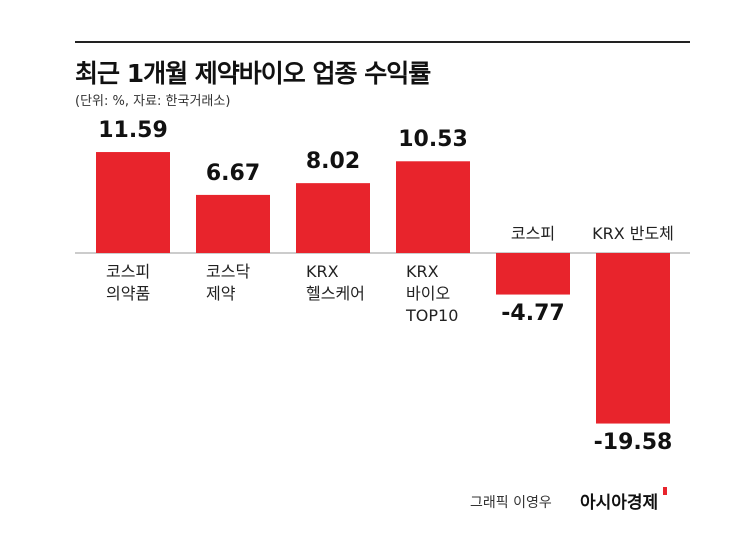  I want to click on category-label: KRX 바이오 TOP10, so click(432, 293).